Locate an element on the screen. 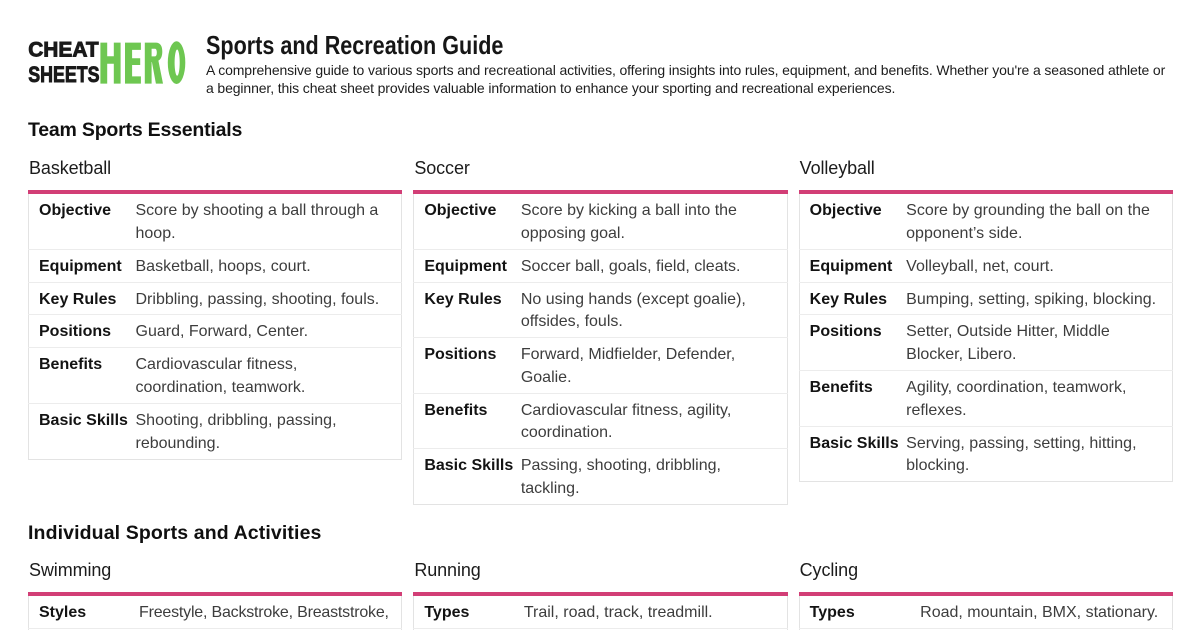  svg-text: SHEETS is located at coordinates (63, 74).